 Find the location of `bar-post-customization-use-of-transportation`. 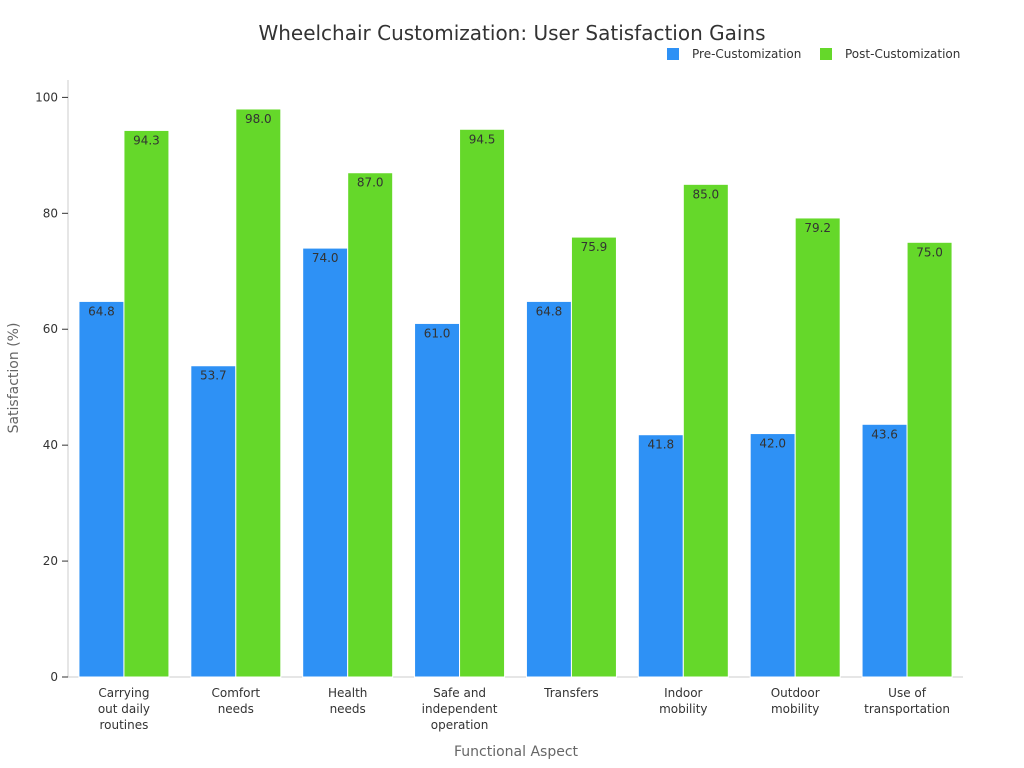

bar-post-customization-use-of-transportation is located at coordinates (929, 459).